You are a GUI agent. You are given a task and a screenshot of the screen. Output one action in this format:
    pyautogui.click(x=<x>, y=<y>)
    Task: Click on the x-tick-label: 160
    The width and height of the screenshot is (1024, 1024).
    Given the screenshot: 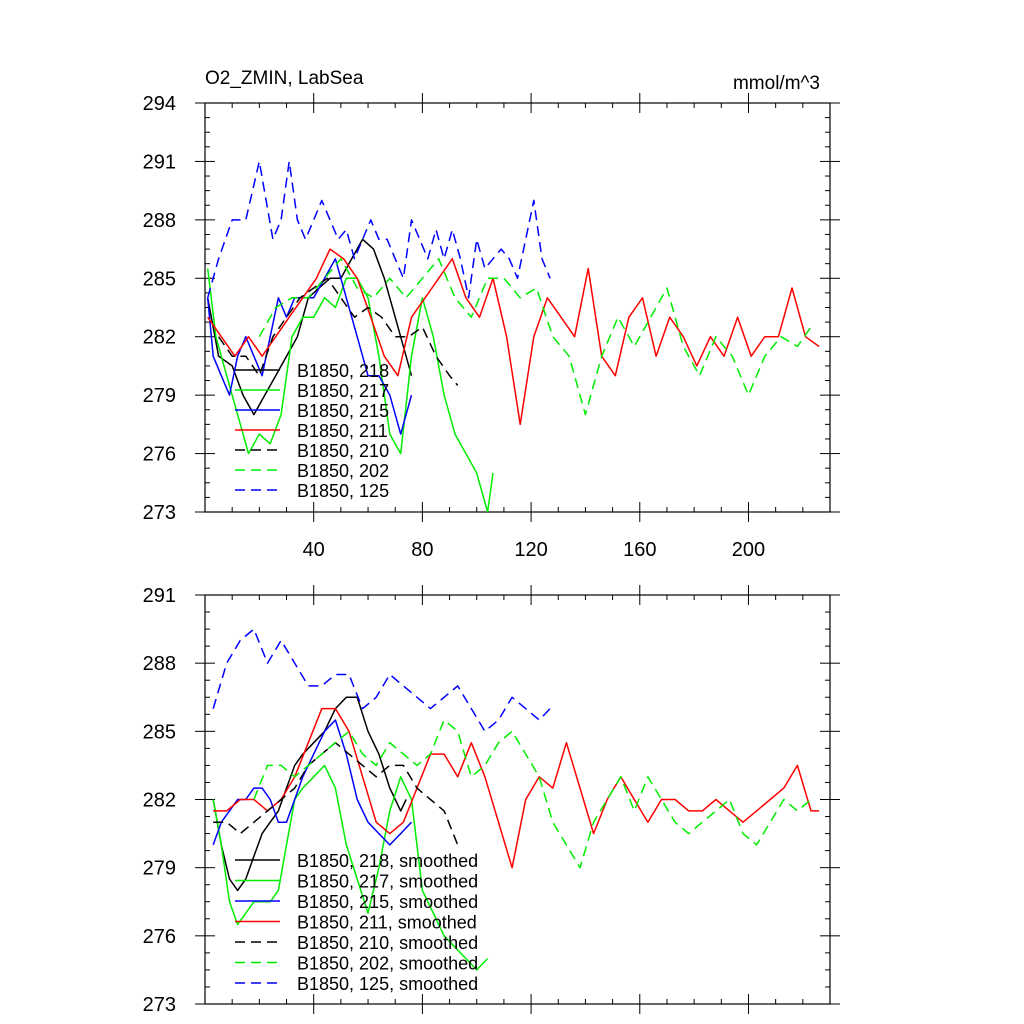 What is the action you would take?
    pyautogui.click(x=639, y=550)
    